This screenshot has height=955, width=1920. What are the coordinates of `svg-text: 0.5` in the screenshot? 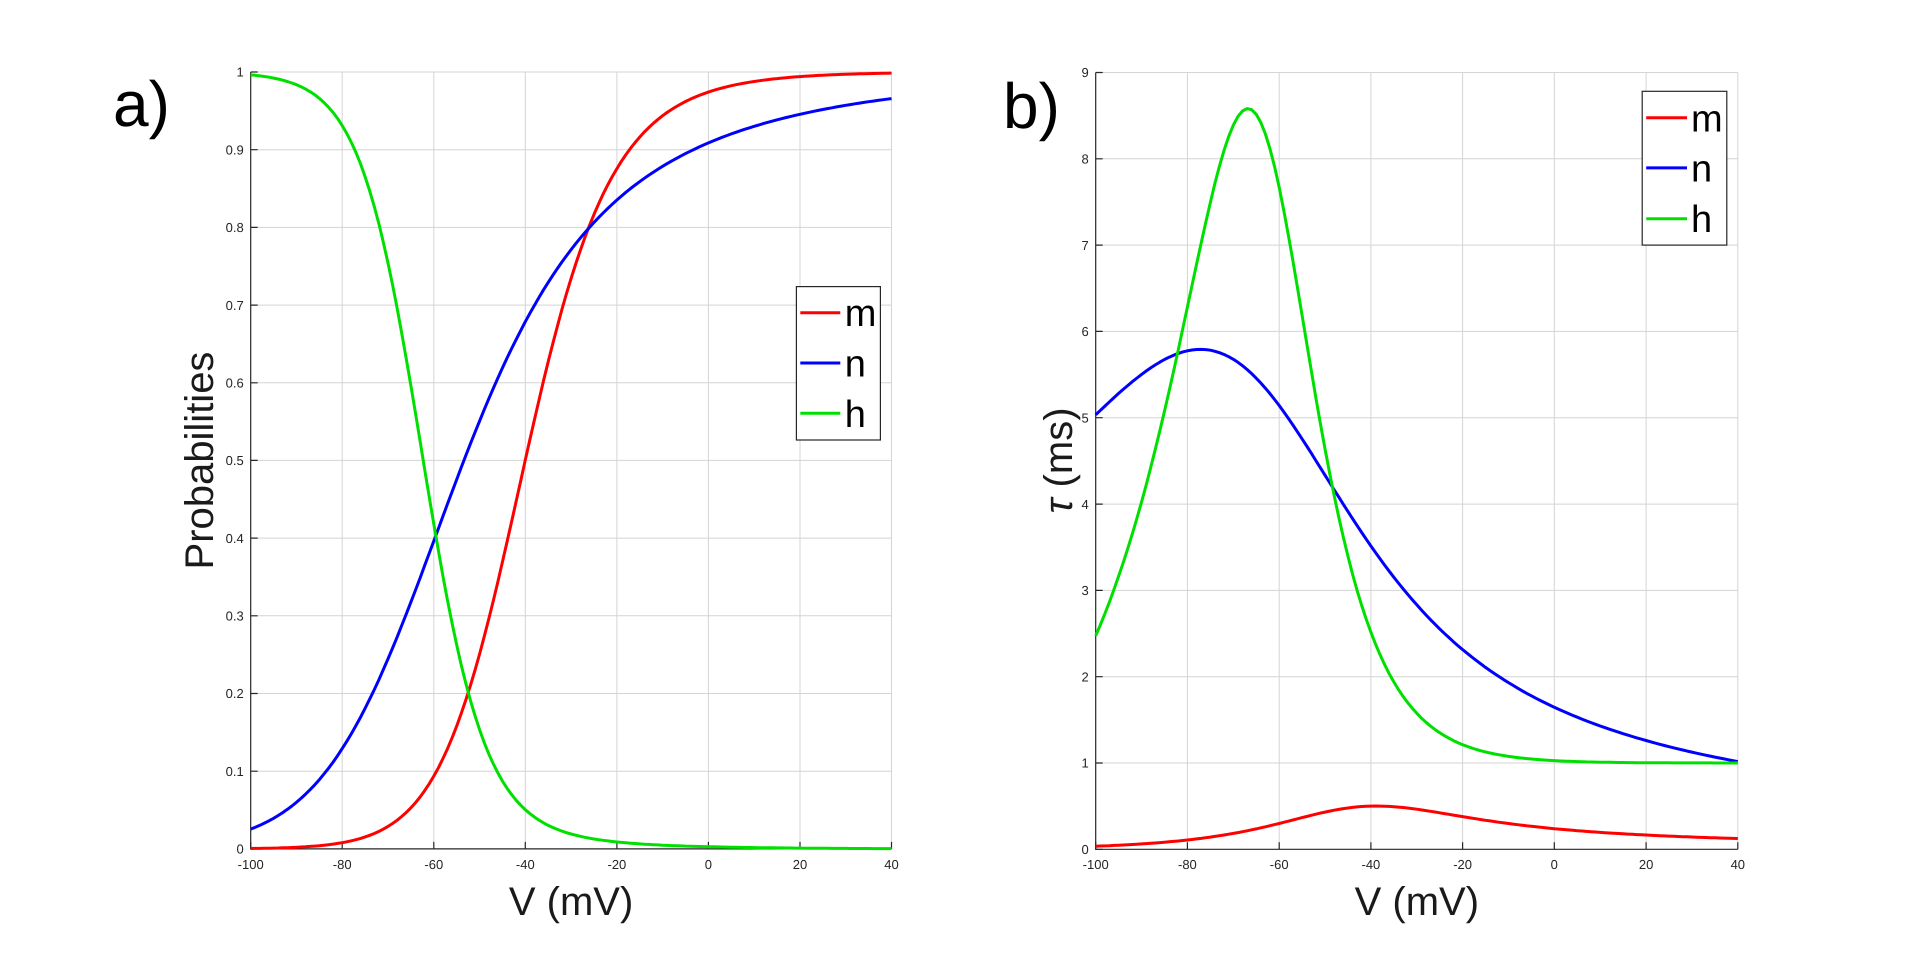 It's located at (235, 460).